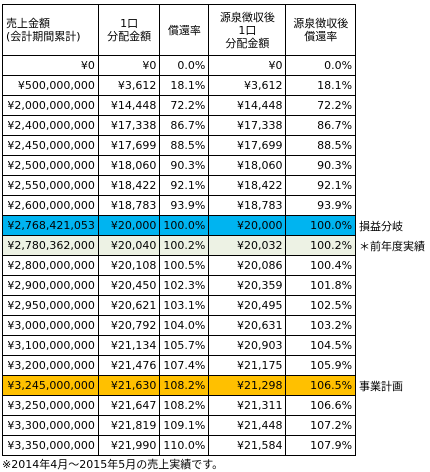  Describe the element at coordinates (247, 325) in the screenshot. I see `table-cell: ¥20,631` at that location.